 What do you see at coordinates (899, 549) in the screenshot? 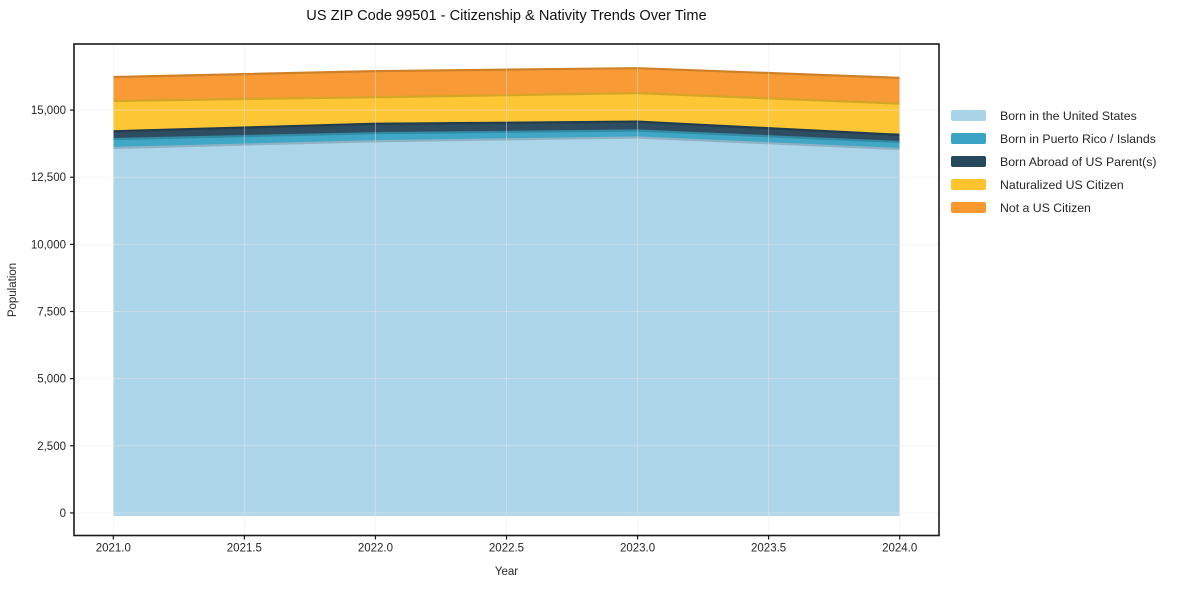
I see `x-tick-label: 2024.0` at bounding box center [899, 549].